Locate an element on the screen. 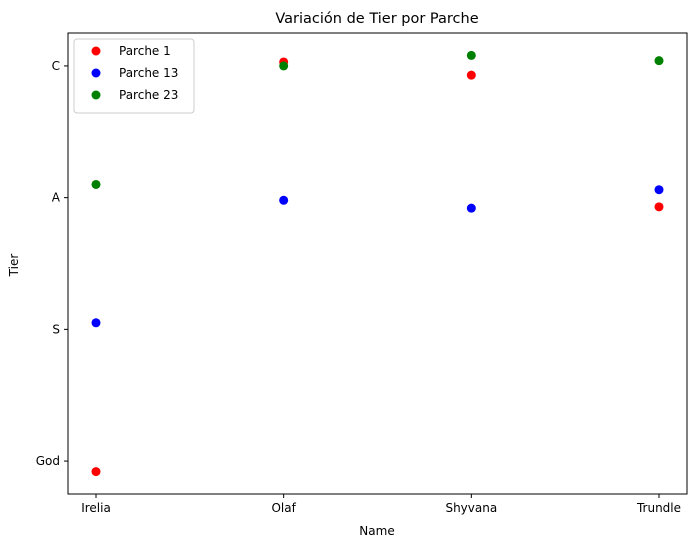 This screenshot has width=697, height=548. legend-label: Parche 23 is located at coordinates (148, 95).